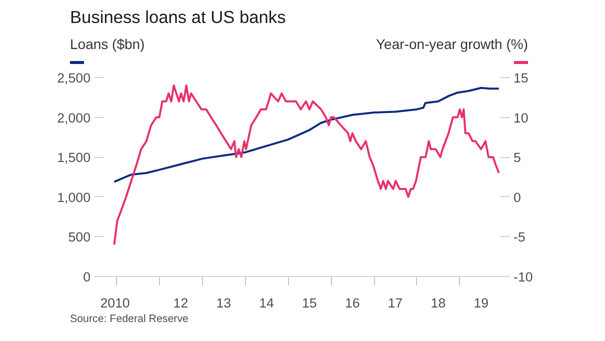 Image resolution: width=605 pixels, height=341 pixels. What do you see at coordinates (79, 237) in the screenshot?
I see `y-tick-label: 500` at bounding box center [79, 237].